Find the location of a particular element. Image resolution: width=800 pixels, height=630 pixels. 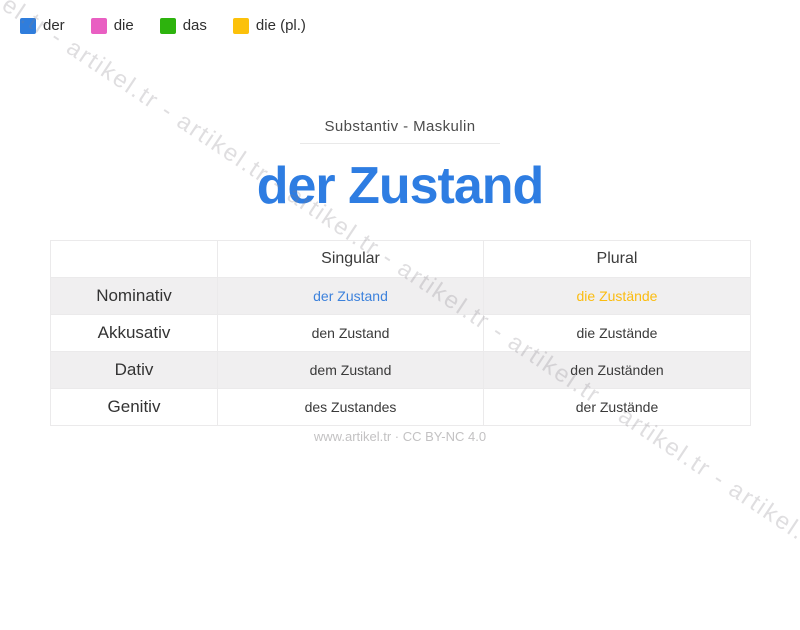

legend-label: der is located at coordinates (54, 25).